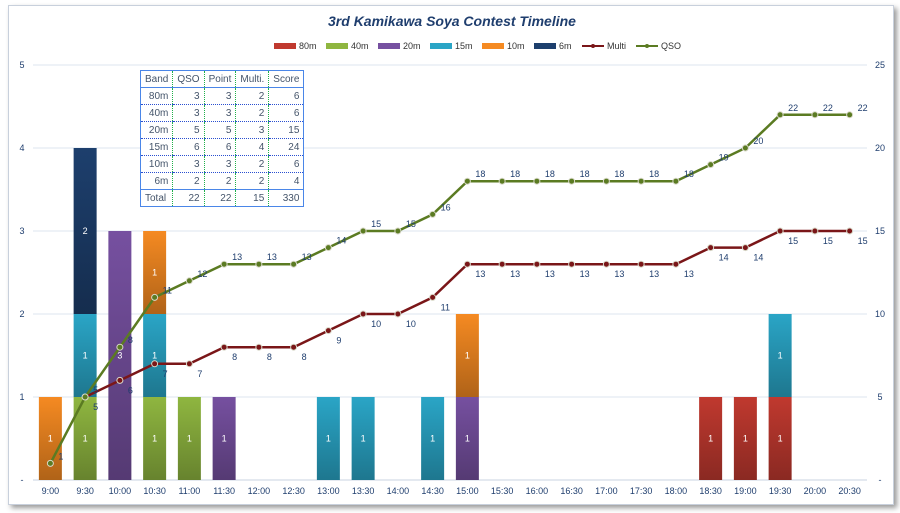 This screenshot has height=513, width=900. Describe the element at coordinates (360, 46) in the screenshot. I see `legend-label-40m: 40m` at that location.